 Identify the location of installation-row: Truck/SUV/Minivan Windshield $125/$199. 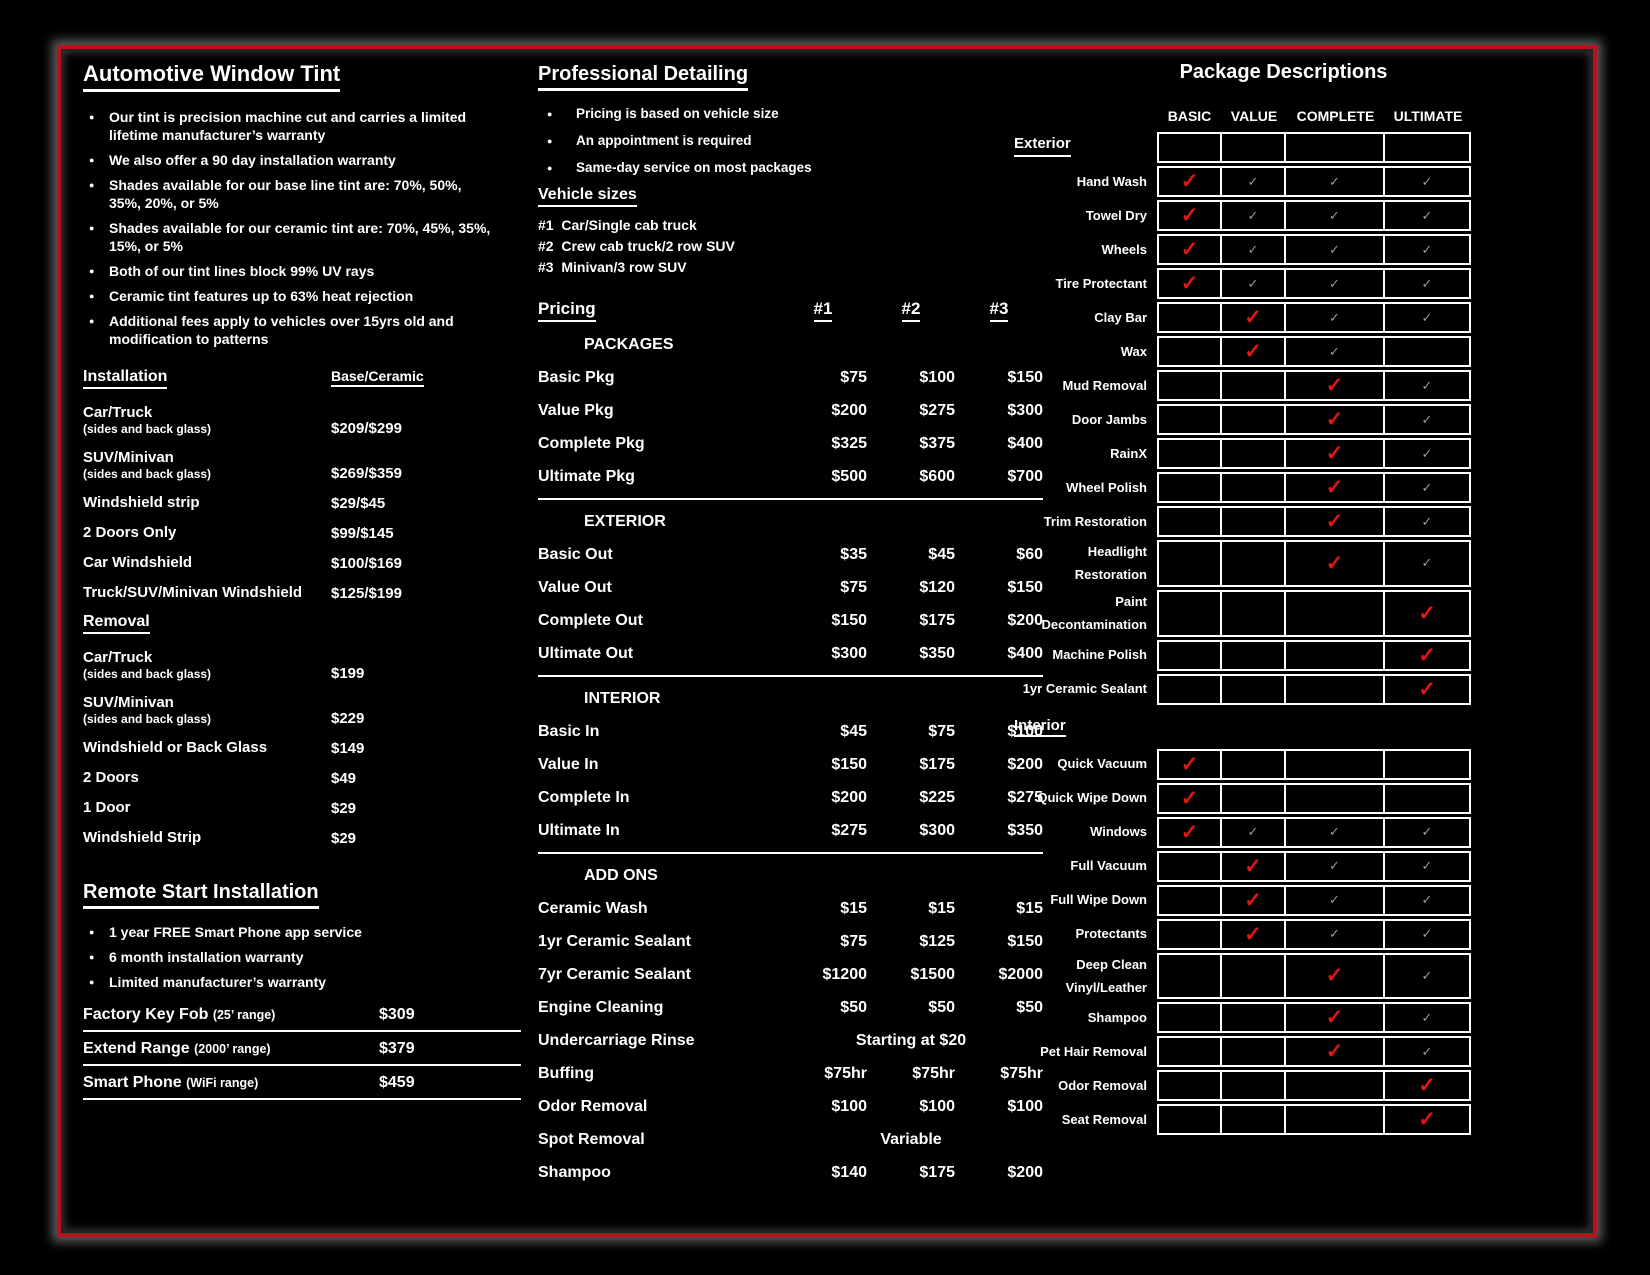
(302, 592).